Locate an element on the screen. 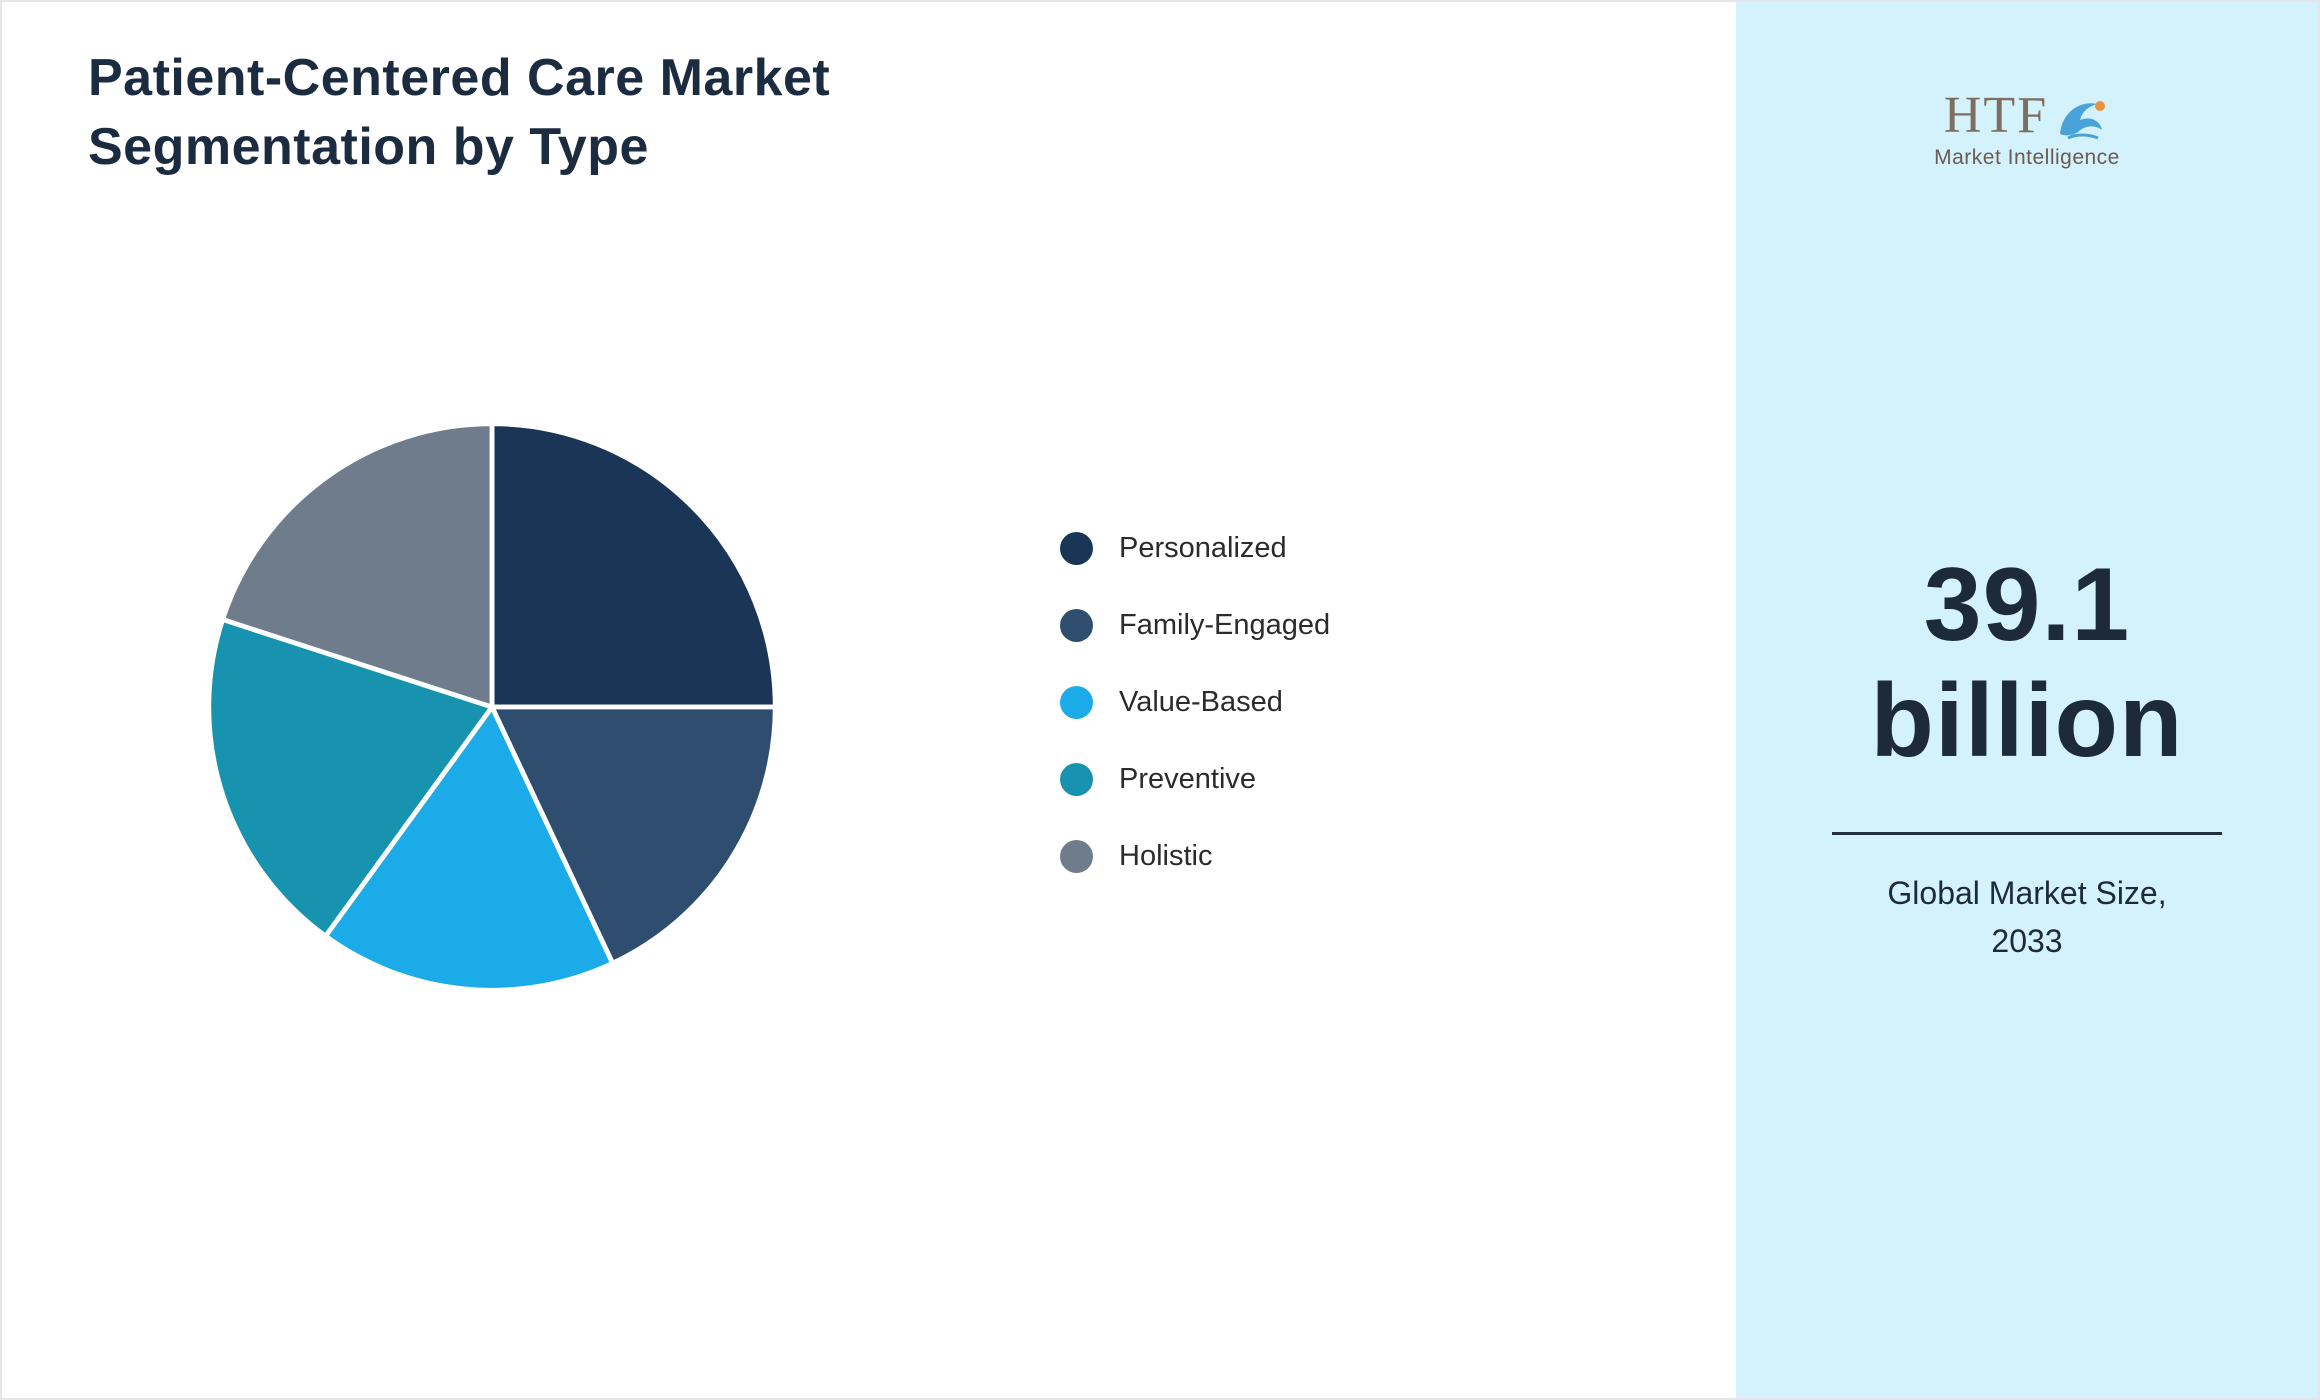 The image size is (2320, 1400). page-title-line2: Segmentation by Type is located at coordinates (368, 146).